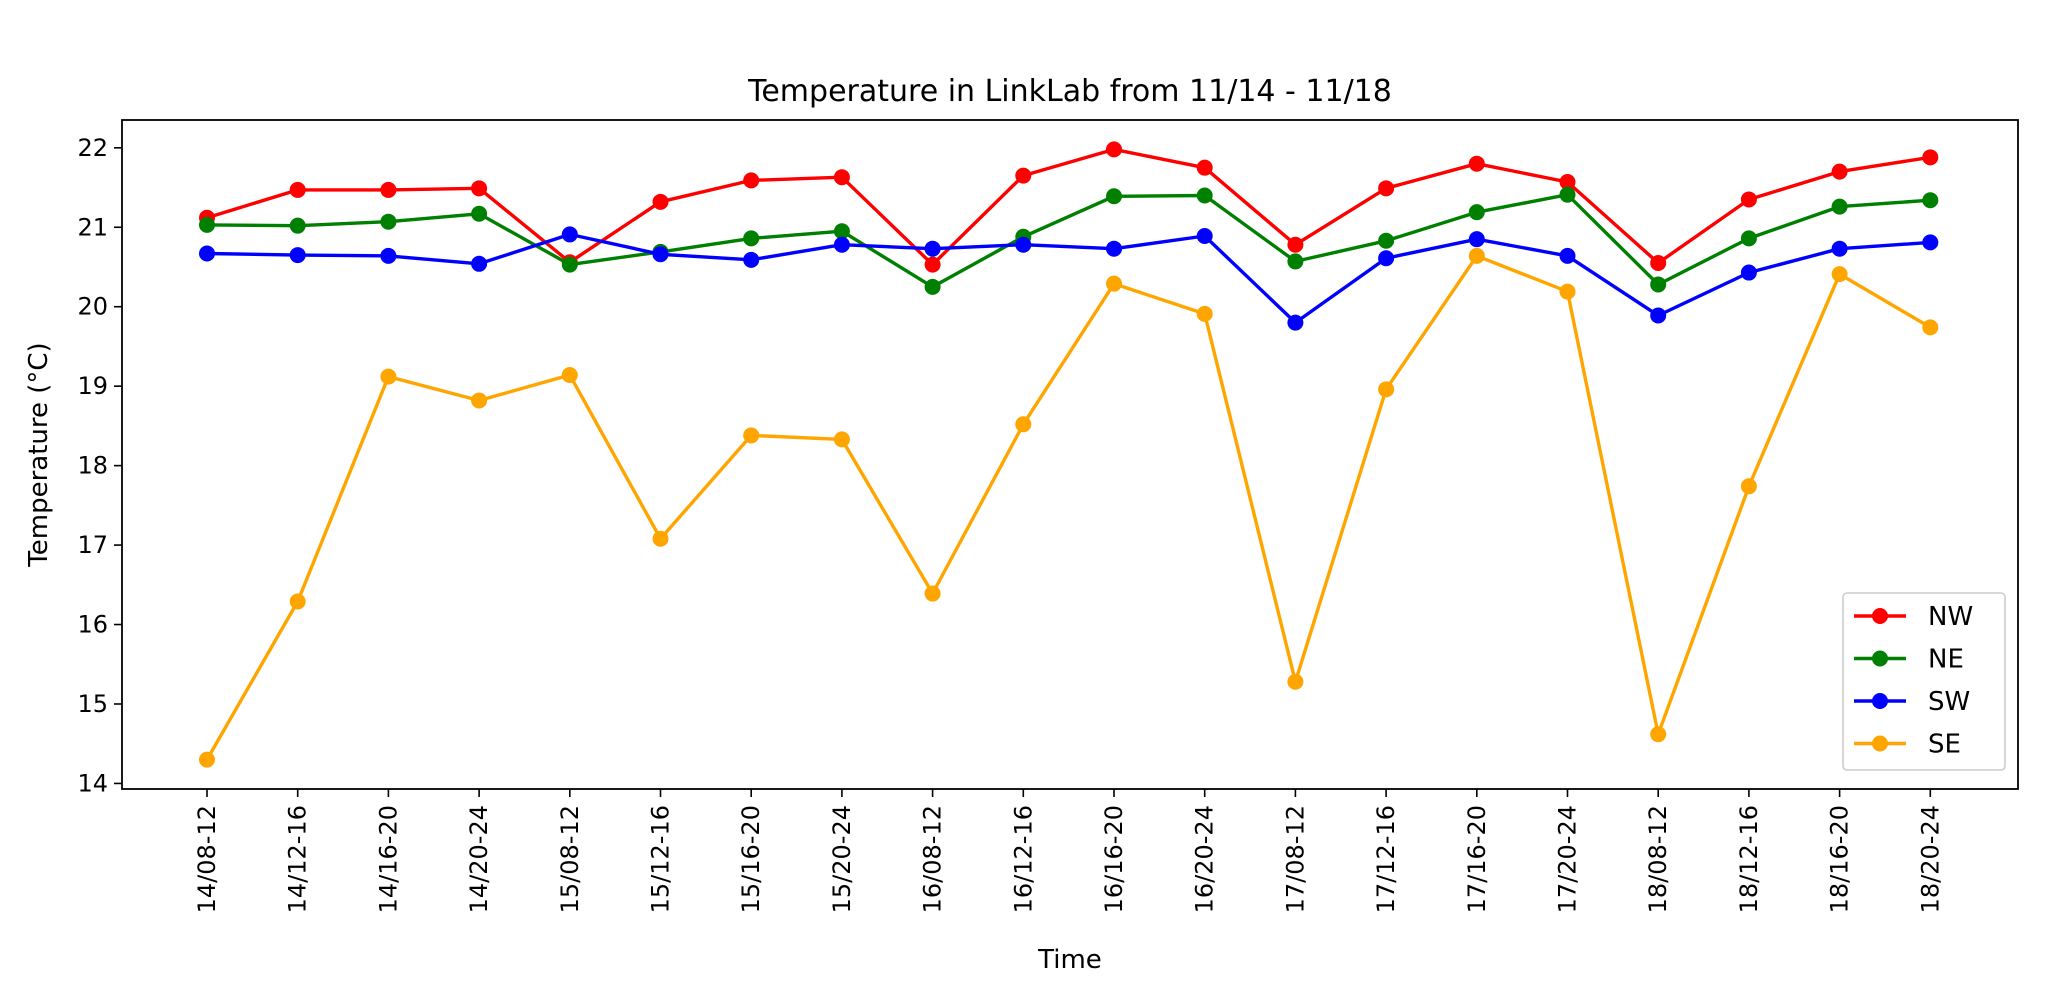  I want to click on x-tick-label: 14/08-12, so click(207, 859).